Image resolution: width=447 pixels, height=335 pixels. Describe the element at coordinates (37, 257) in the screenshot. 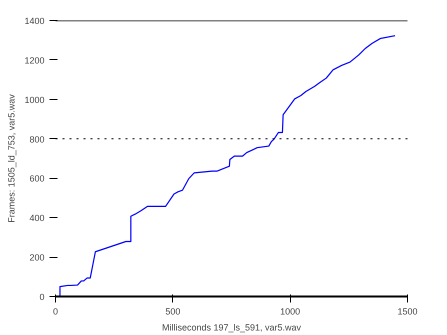

I see `y-tick-label: 200` at that location.